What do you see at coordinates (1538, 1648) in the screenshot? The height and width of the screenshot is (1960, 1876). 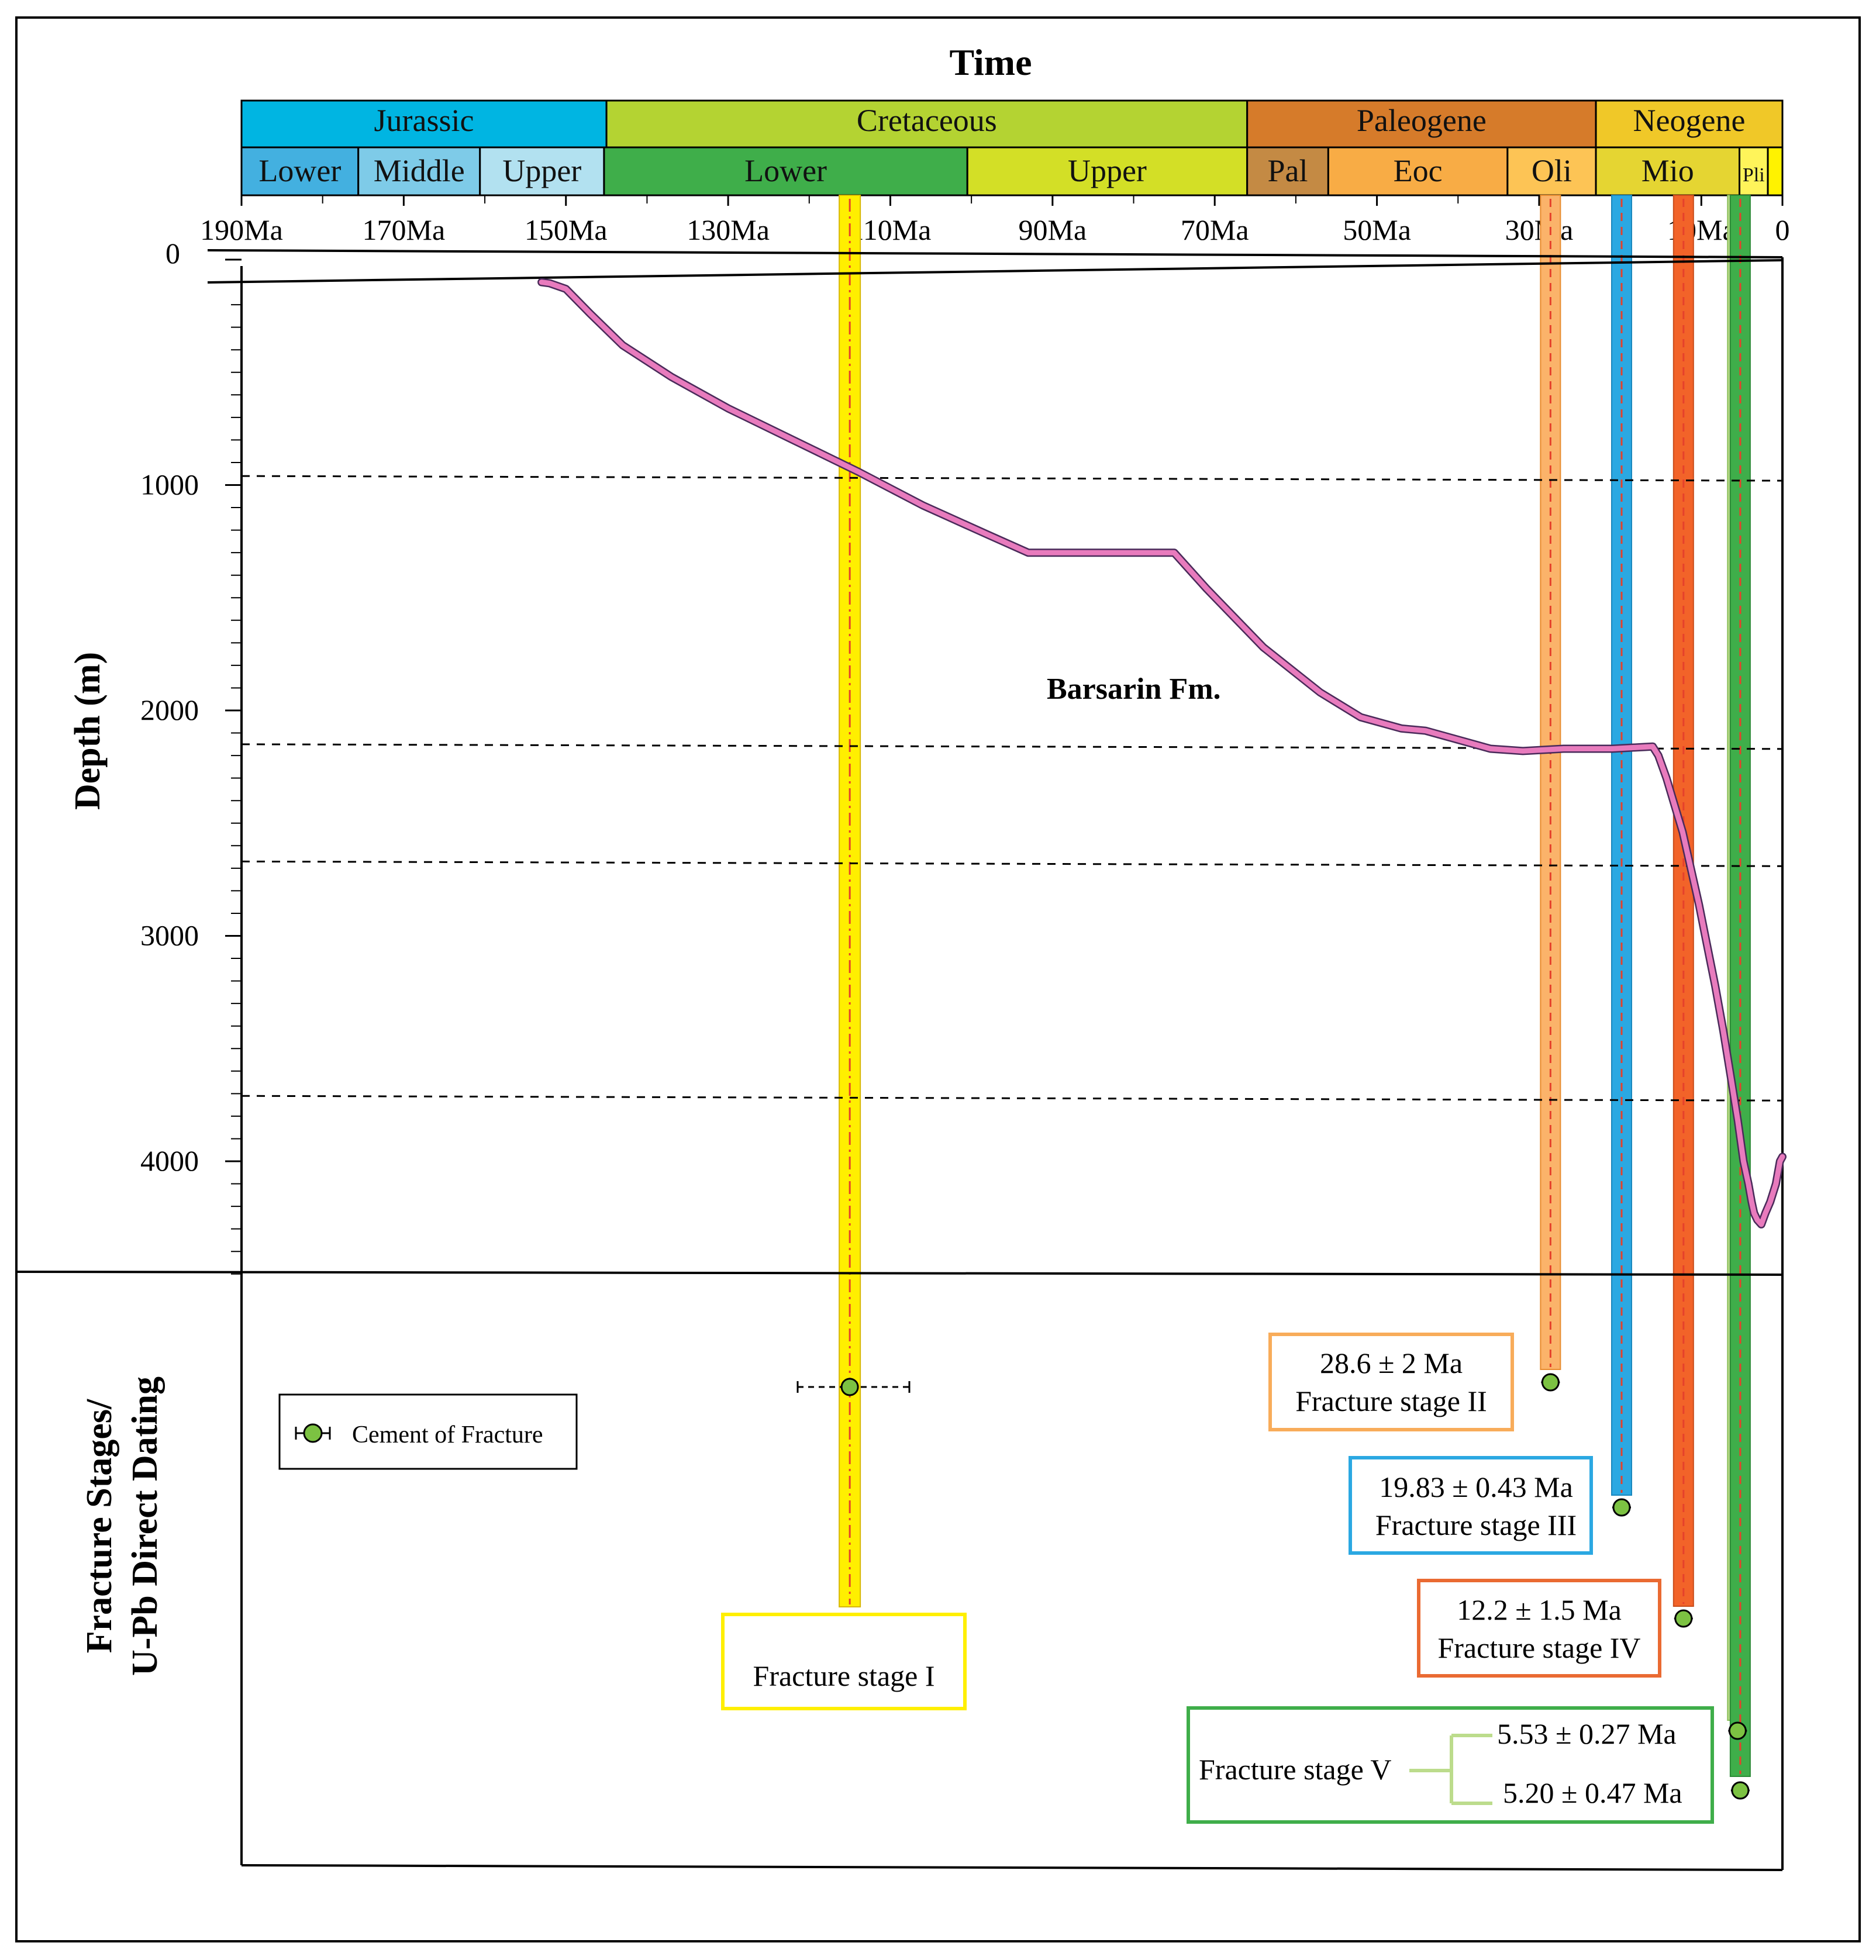 I see `stage-box-label-3: Fracture stage IV` at bounding box center [1538, 1648].